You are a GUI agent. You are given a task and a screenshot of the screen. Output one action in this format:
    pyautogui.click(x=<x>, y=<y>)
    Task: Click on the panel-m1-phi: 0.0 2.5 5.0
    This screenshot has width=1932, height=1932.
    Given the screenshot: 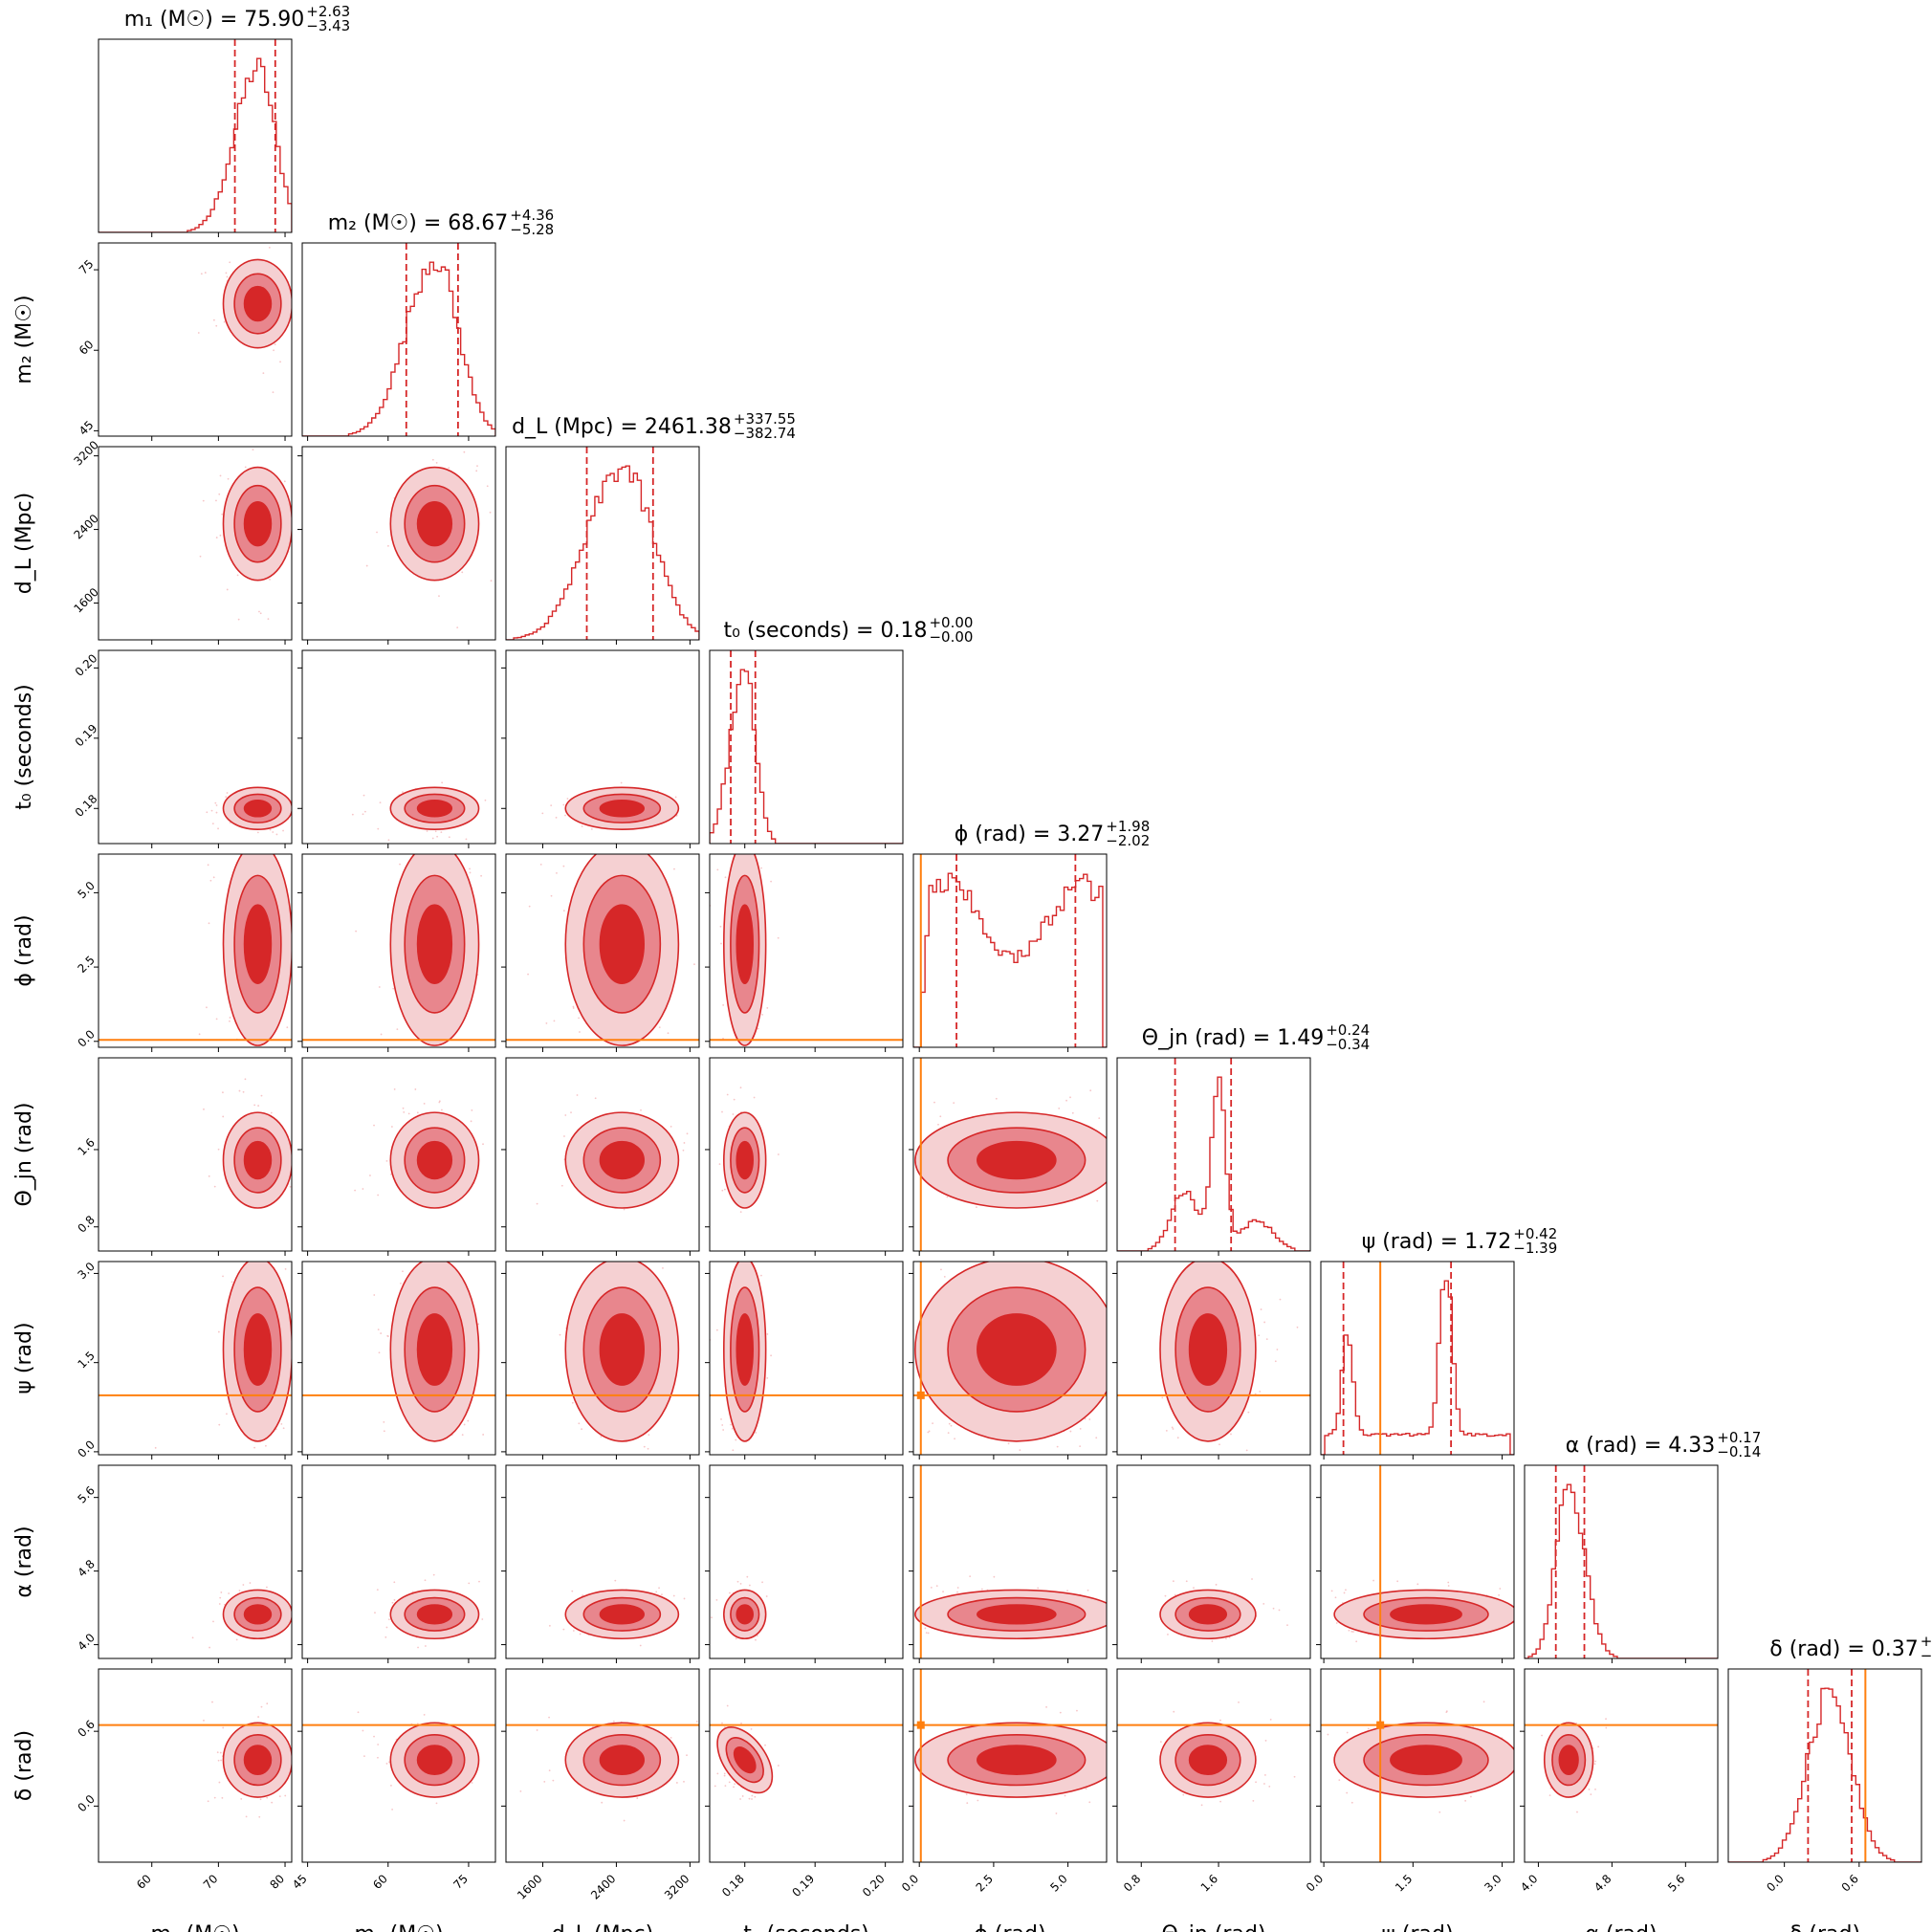 What is the action you would take?
    pyautogui.click(x=184, y=952)
    